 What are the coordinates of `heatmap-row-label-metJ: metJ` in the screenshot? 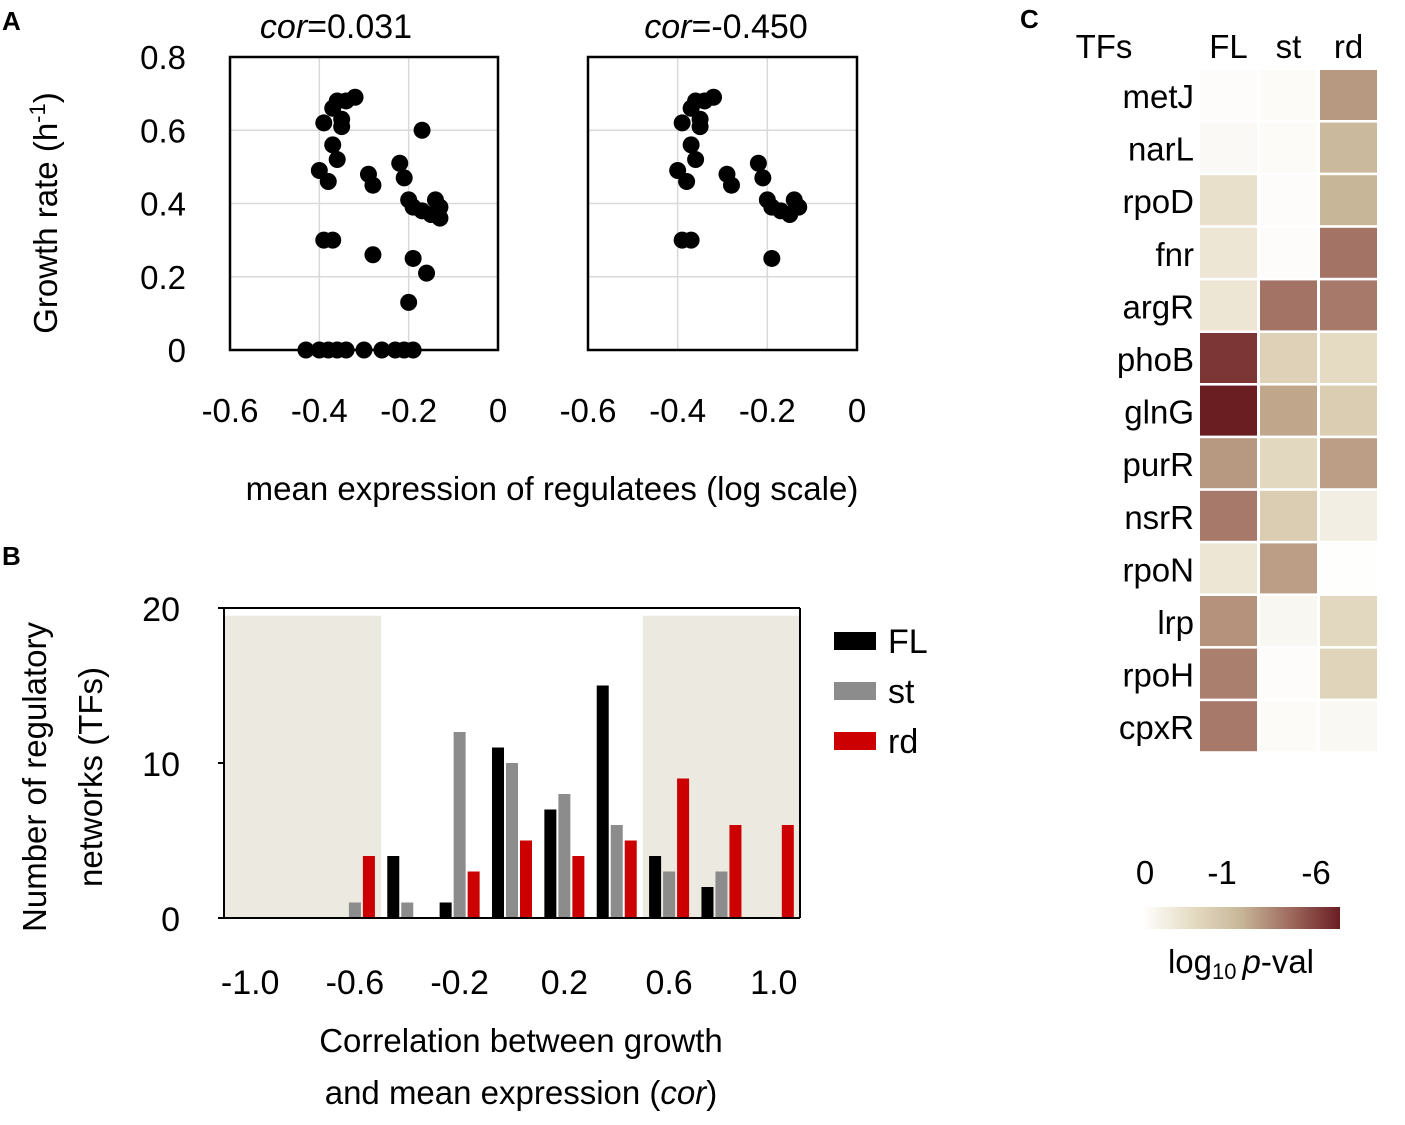 It's located at (1158, 96).